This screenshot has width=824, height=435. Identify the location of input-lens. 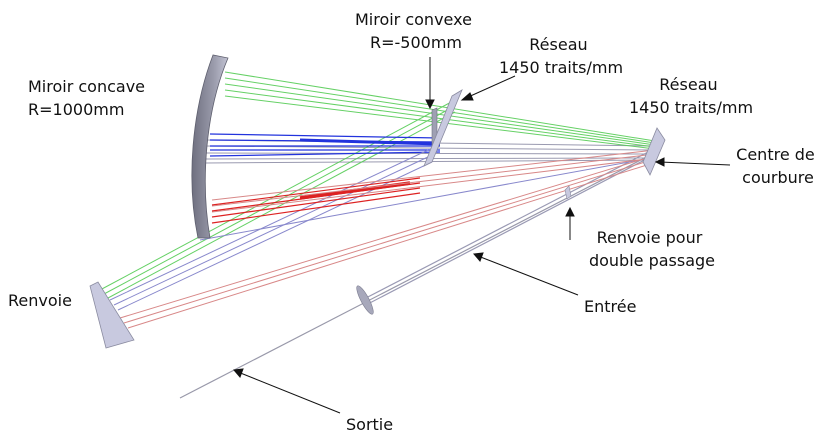
(365, 300).